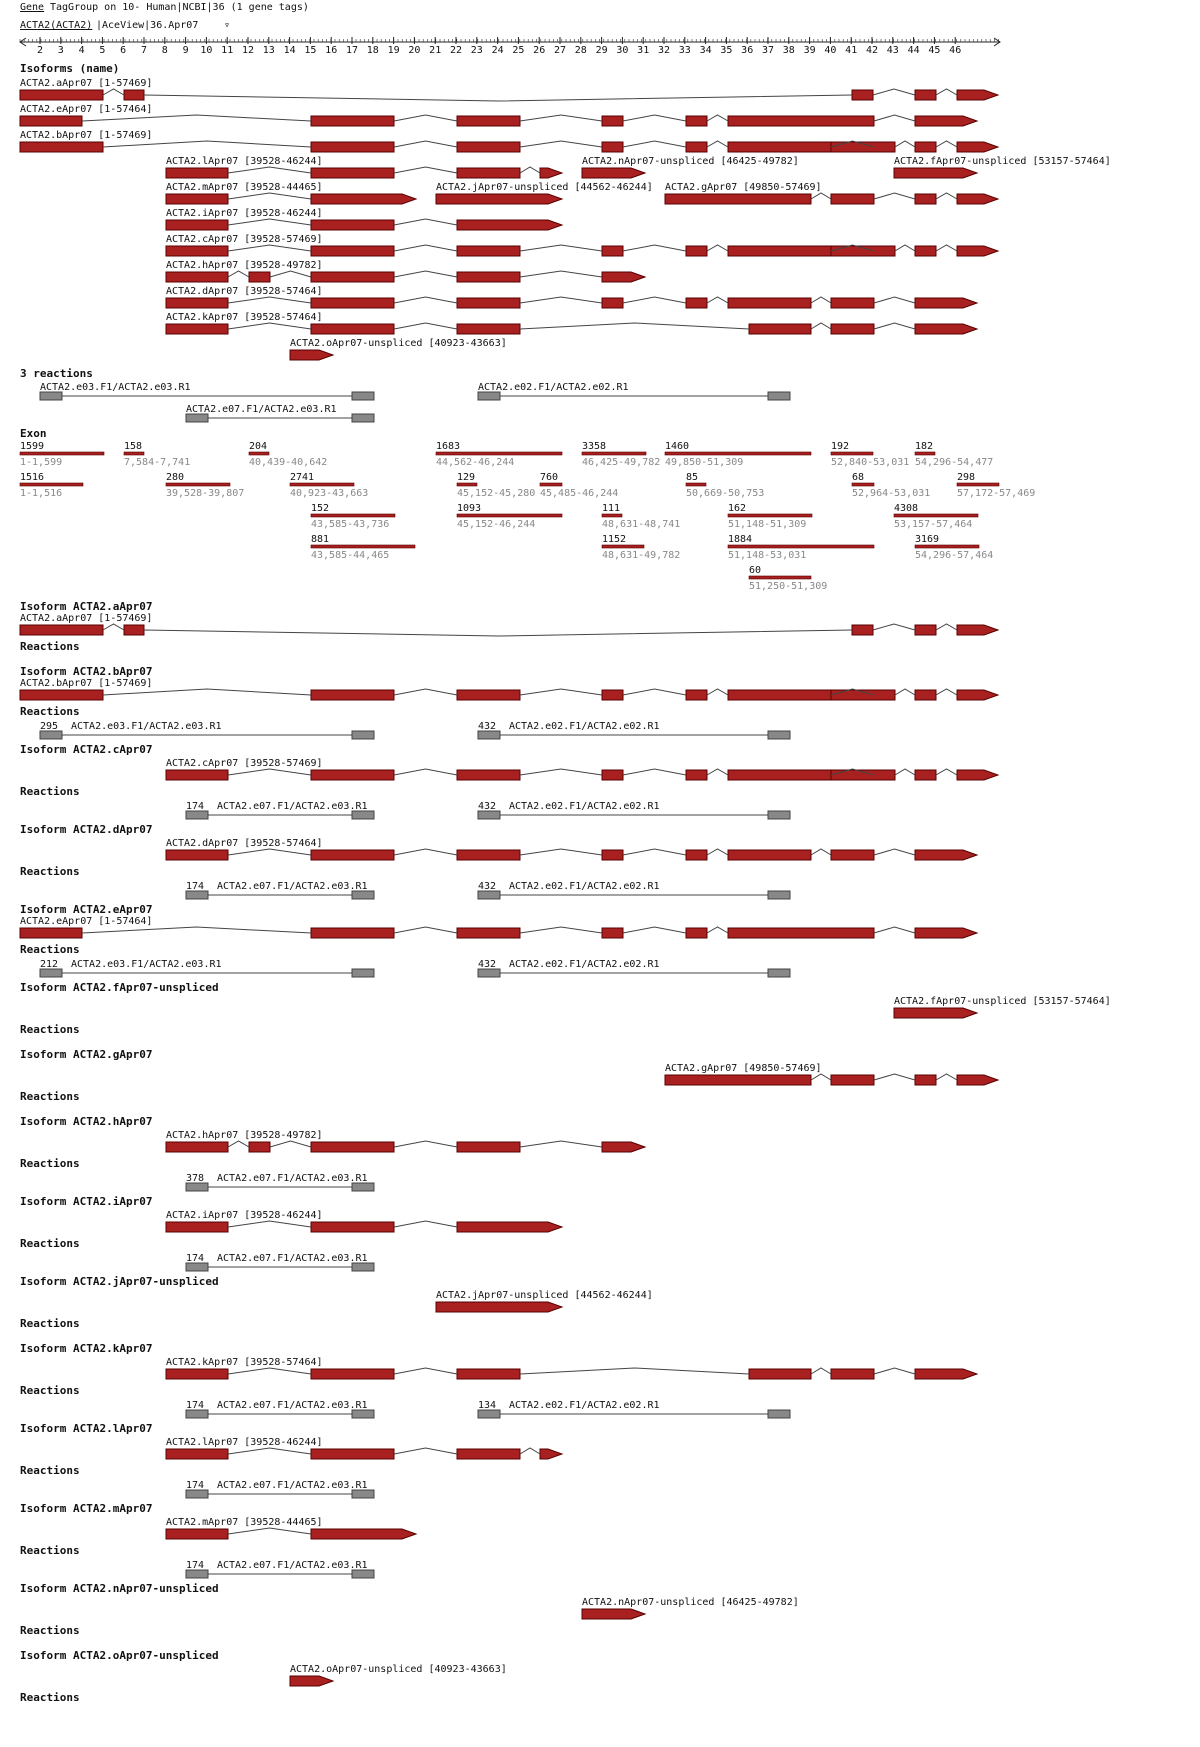 The height and width of the screenshot is (1747, 1200). What do you see at coordinates (553, 387) in the screenshot?
I see `reaction-label-e02: ACTA2.e02.F1/ACTA2.e02.R1` at bounding box center [553, 387].